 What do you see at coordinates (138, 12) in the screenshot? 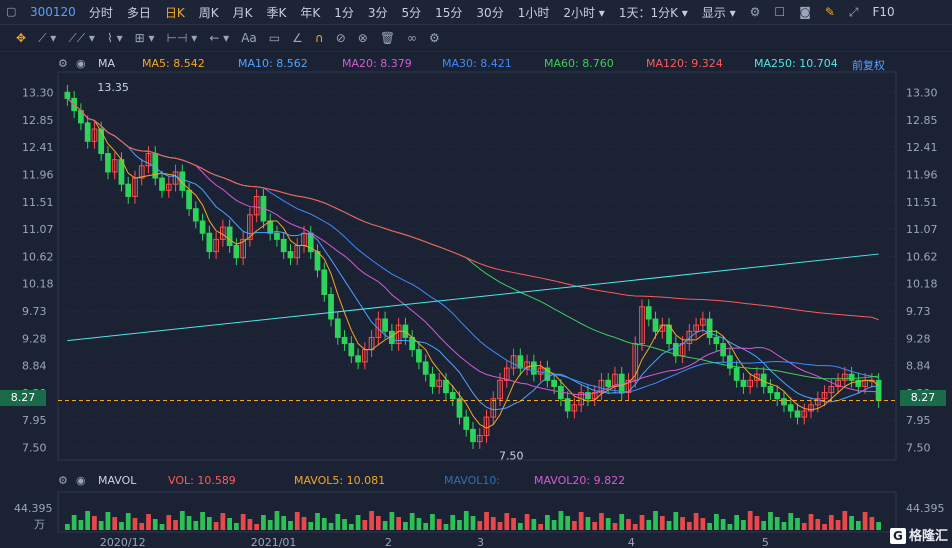
I see `period-tab-1: 多日` at bounding box center [138, 12].